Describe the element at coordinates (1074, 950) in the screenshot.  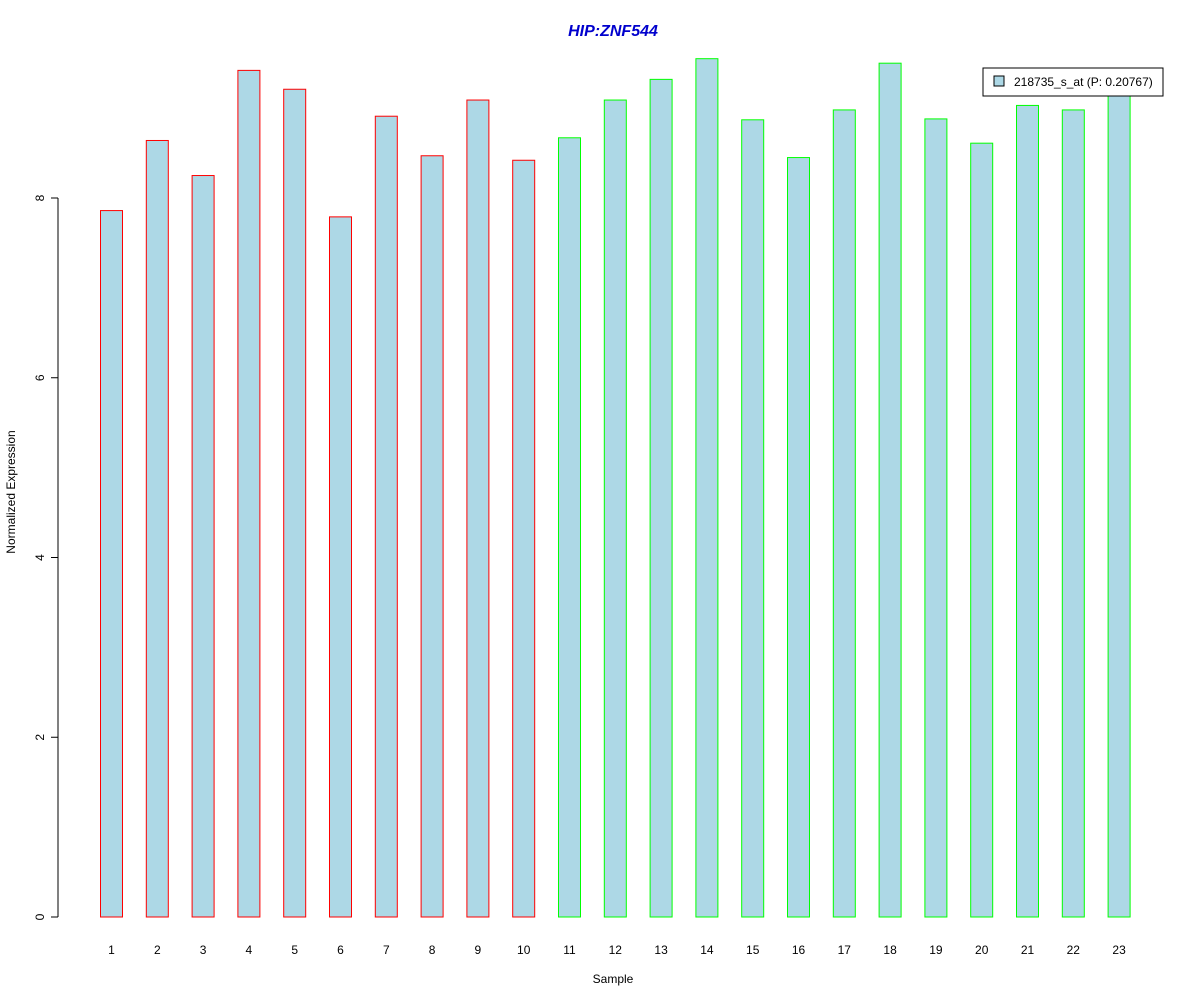
I see `x-tick-label: 22` at that location.